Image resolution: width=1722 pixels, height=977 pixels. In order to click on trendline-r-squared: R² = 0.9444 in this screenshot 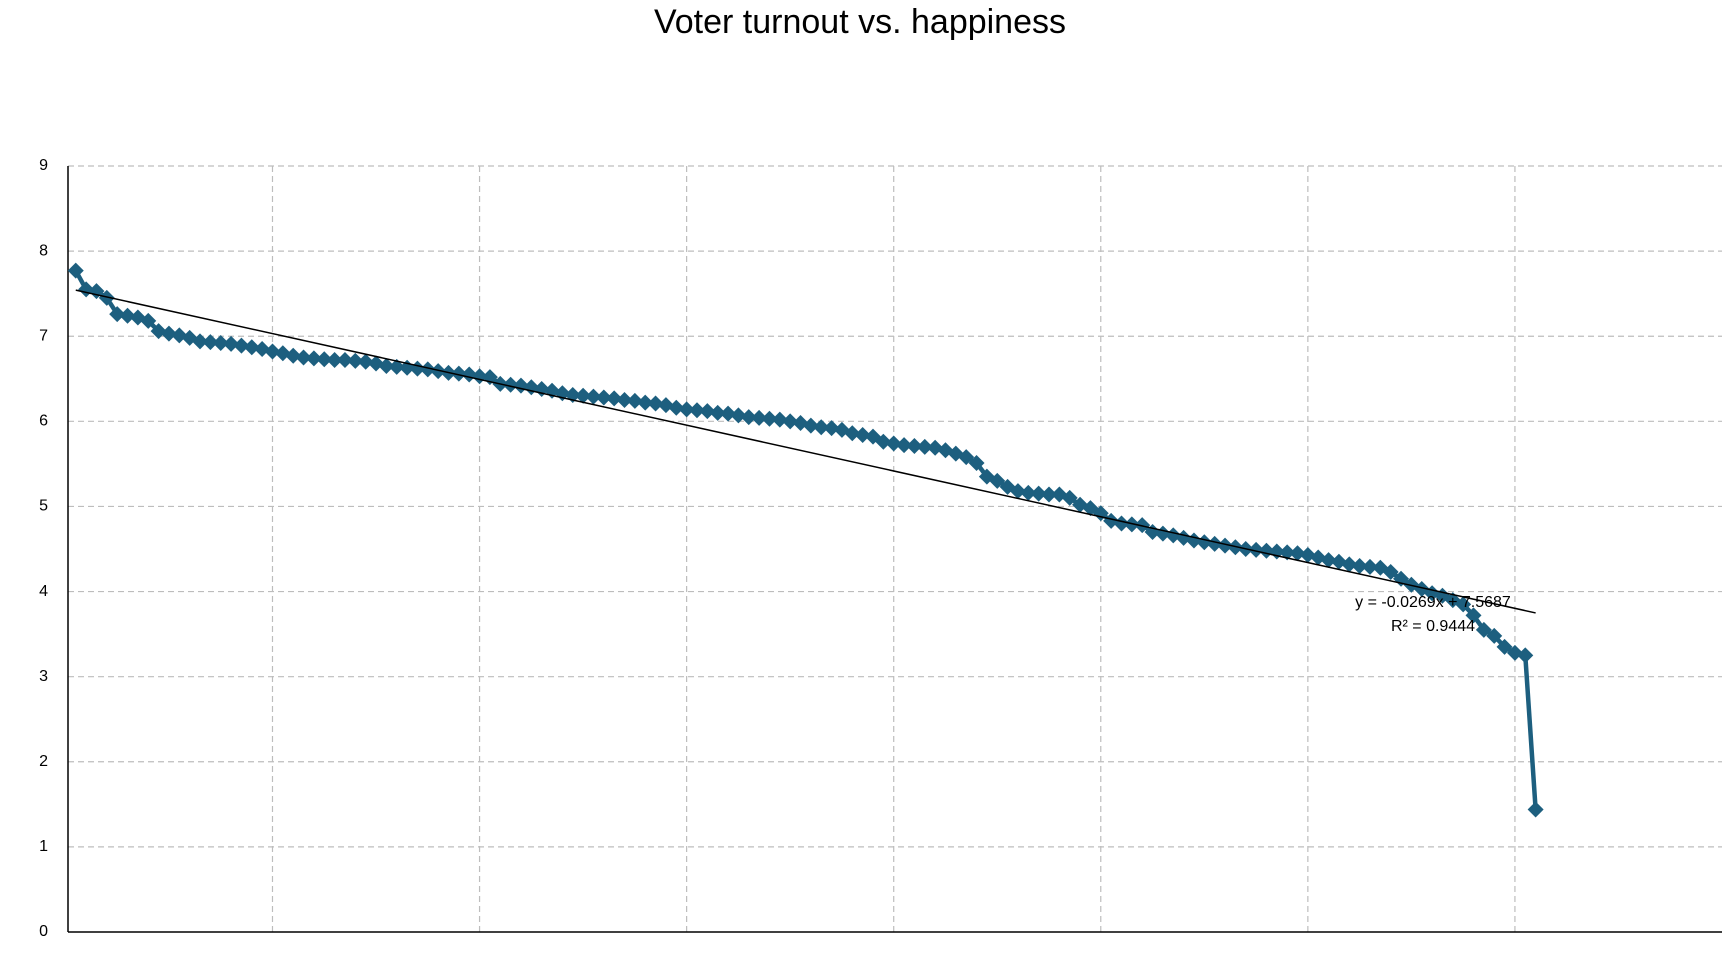, I will do `click(1433, 626)`.